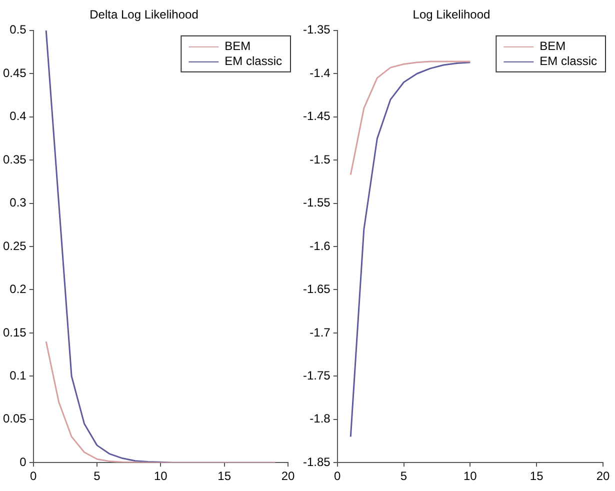 The width and height of the screenshot is (615, 491). What do you see at coordinates (451, 15) in the screenshot?
I see `chart-title: Log Likelihood` at bounding box center [451, 15].